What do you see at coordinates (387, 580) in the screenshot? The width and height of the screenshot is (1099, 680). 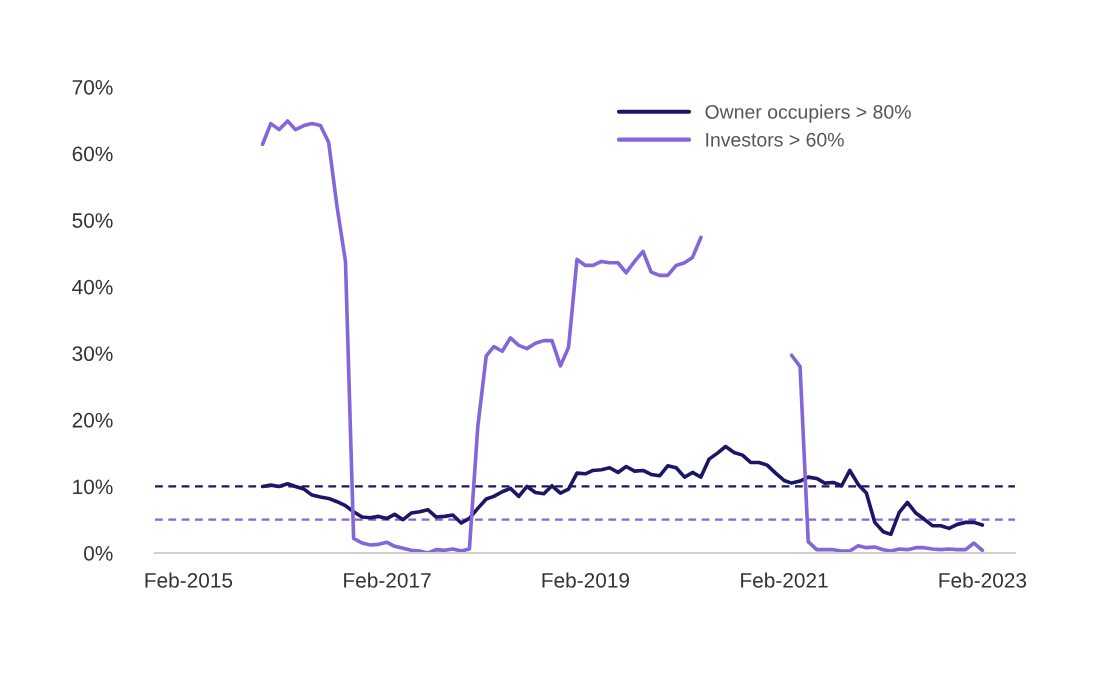 I see `x-tick-label: Feb-2017` at bounding box center [387, 580].